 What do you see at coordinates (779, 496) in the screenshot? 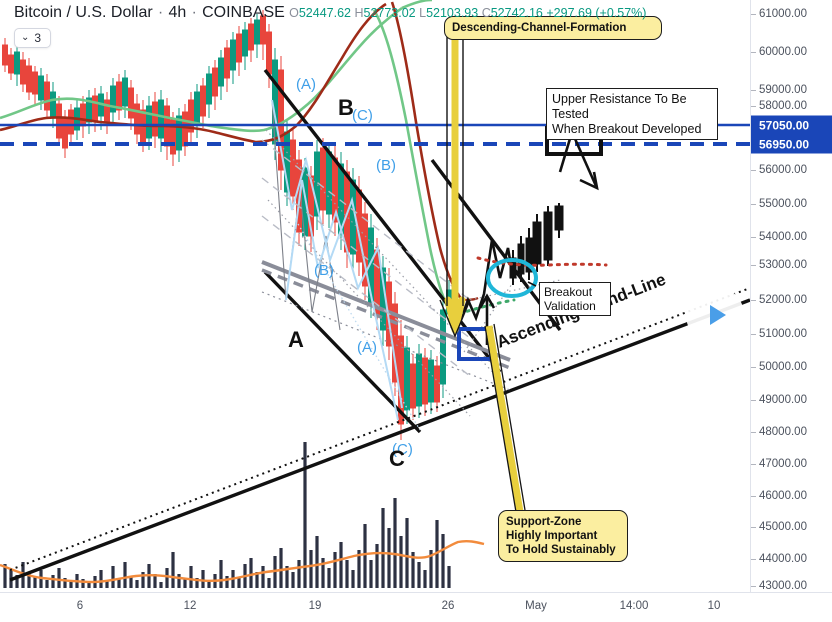
I see `price-tick: 46000.00` at bounding box center [779, 496].